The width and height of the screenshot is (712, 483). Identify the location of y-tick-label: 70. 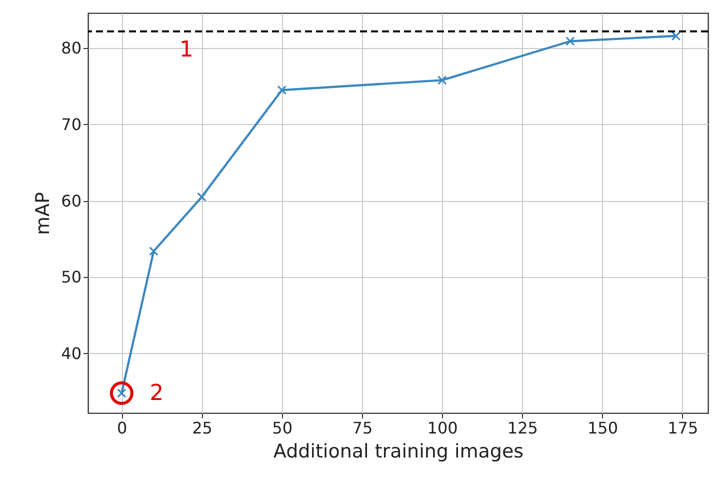
(71, 124).